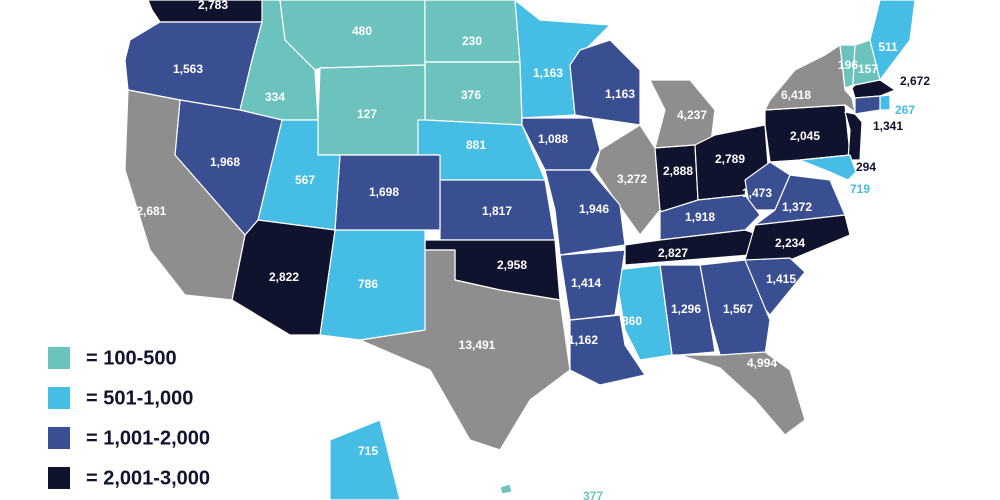 Image resolution: width=1000 pixels, height=500 pixels. Describe the element at coordinates (905, 110) in the screenshot. I see `state-label: 267` at that location.